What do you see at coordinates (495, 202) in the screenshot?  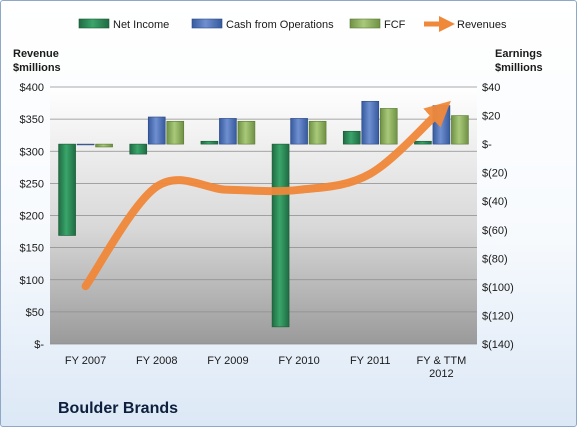 I see `right-tick-label: $(40)` at bounding box center [495, 202].